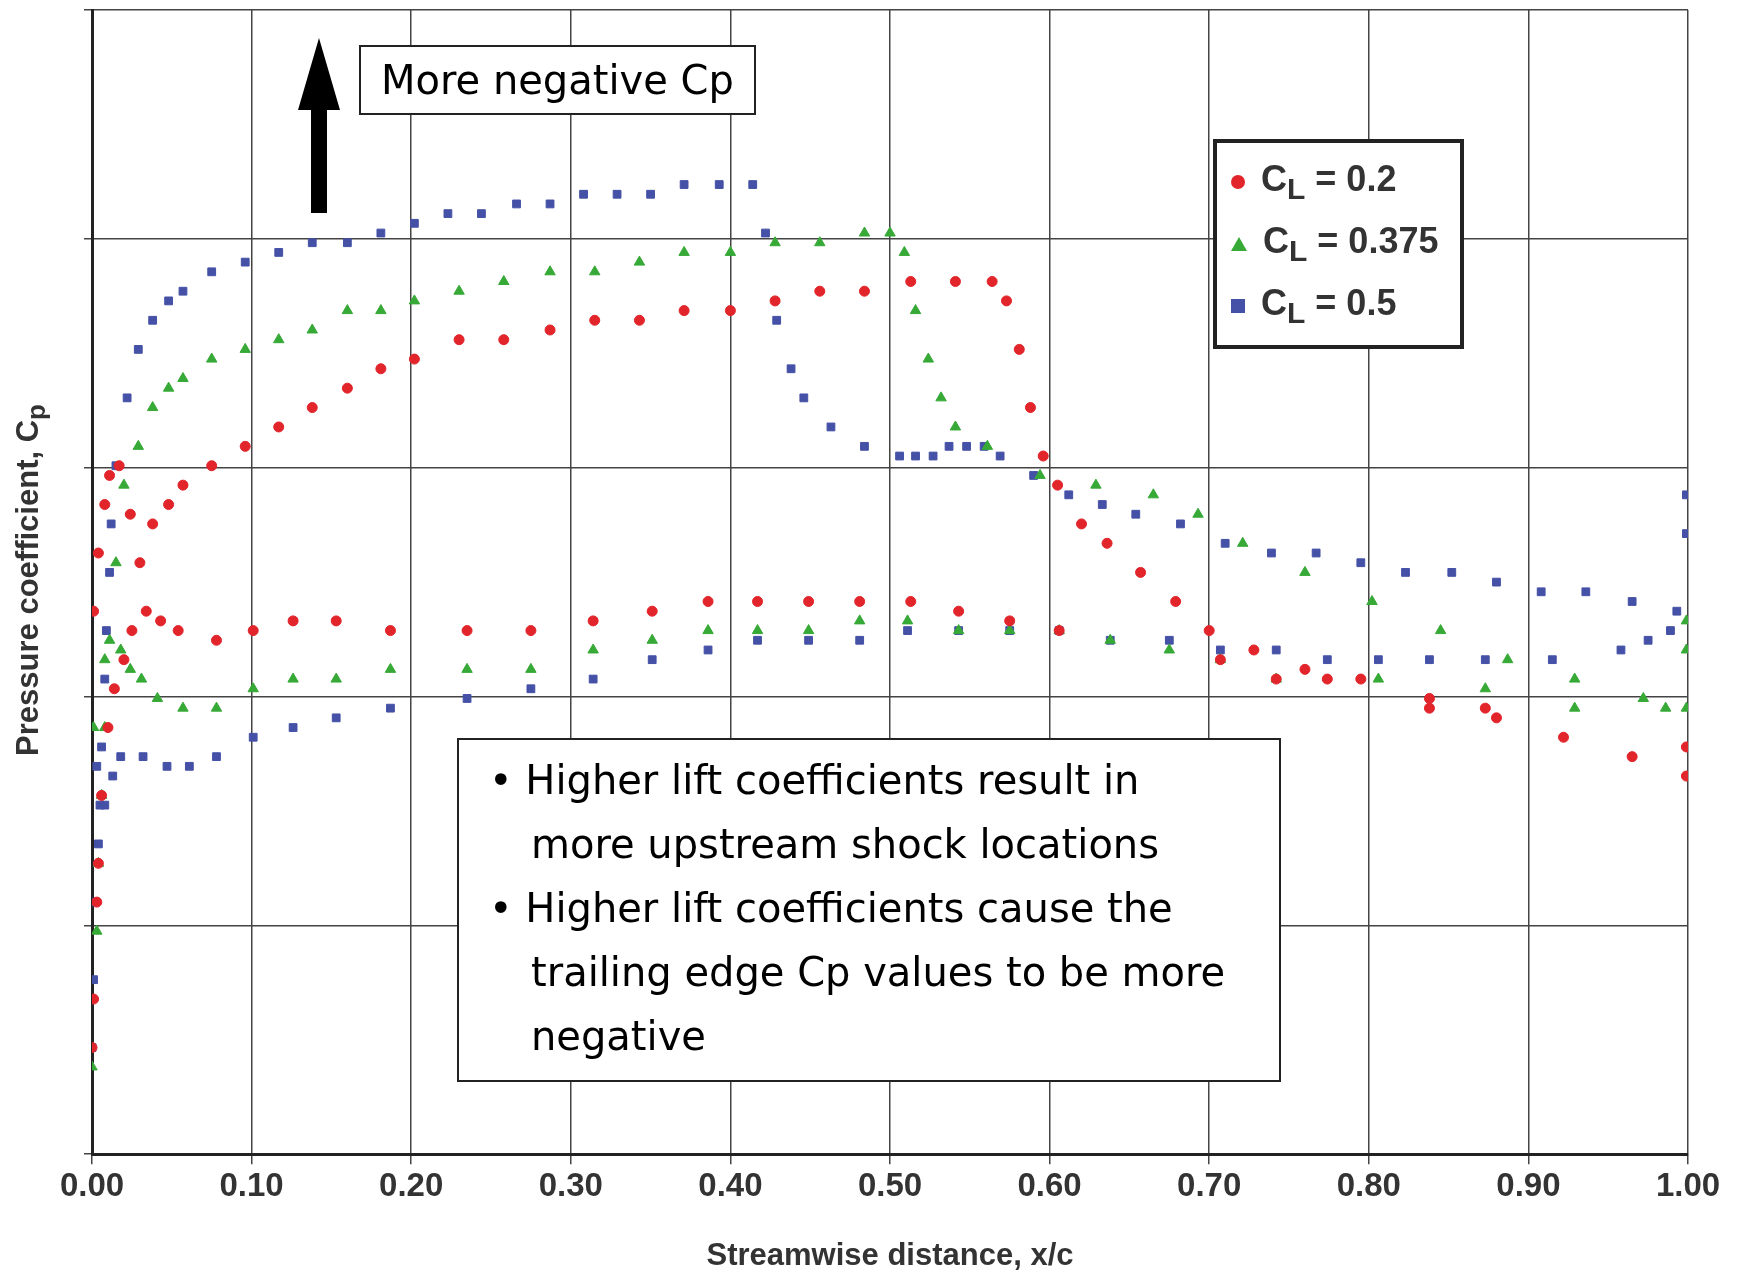 The height and width of the screenshot is (1279, 1748). I want to click on x-tick-label: 0.10, so click(251, 1185).